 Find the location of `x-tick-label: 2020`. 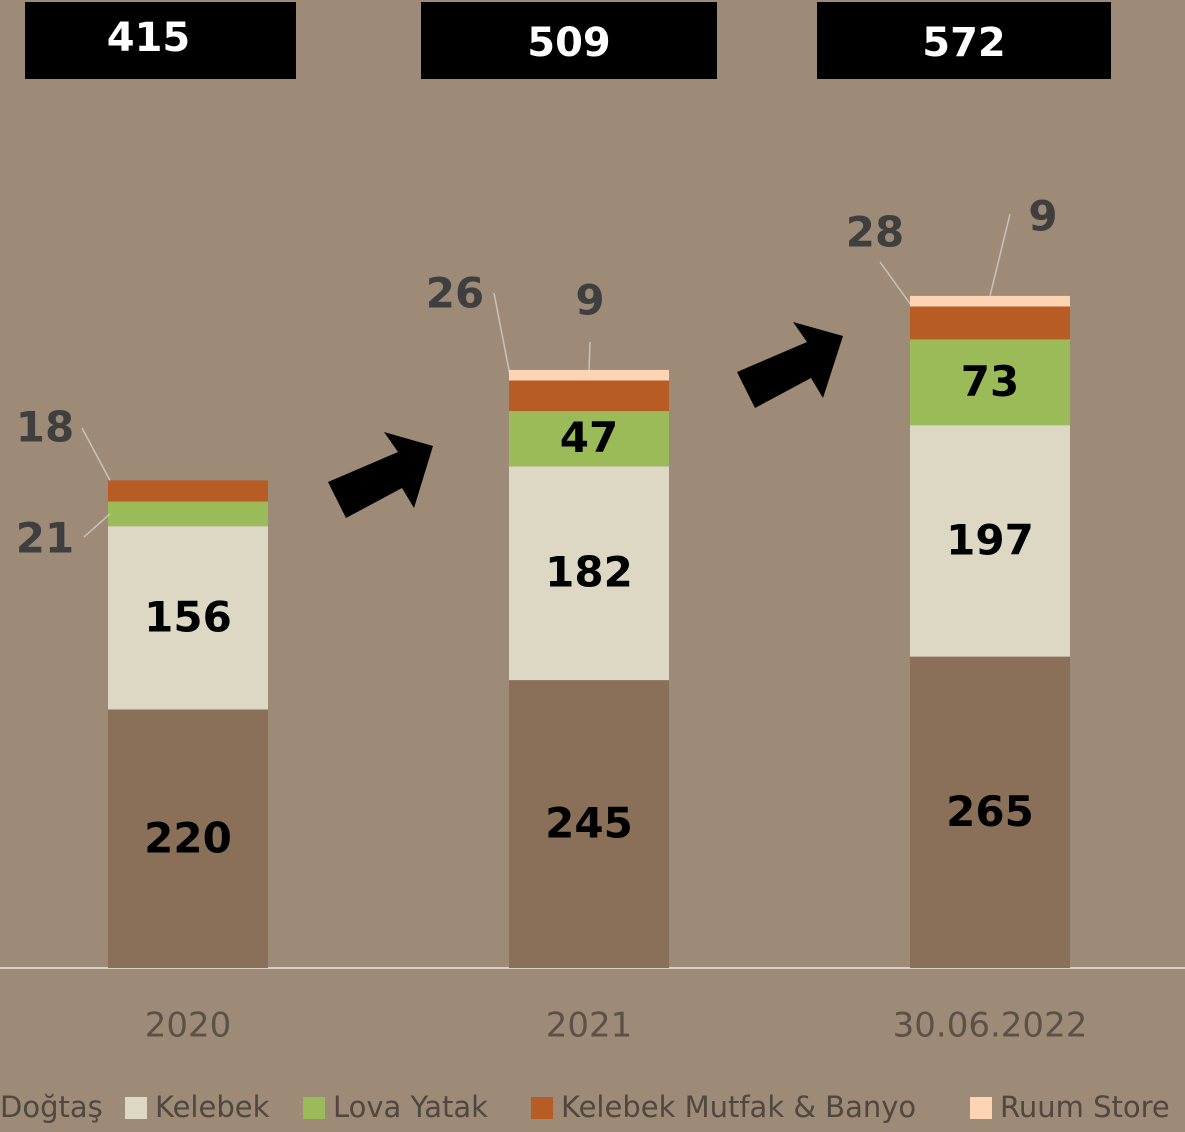

x-tick-label: 2020 is located at coordinates (188, 1026).